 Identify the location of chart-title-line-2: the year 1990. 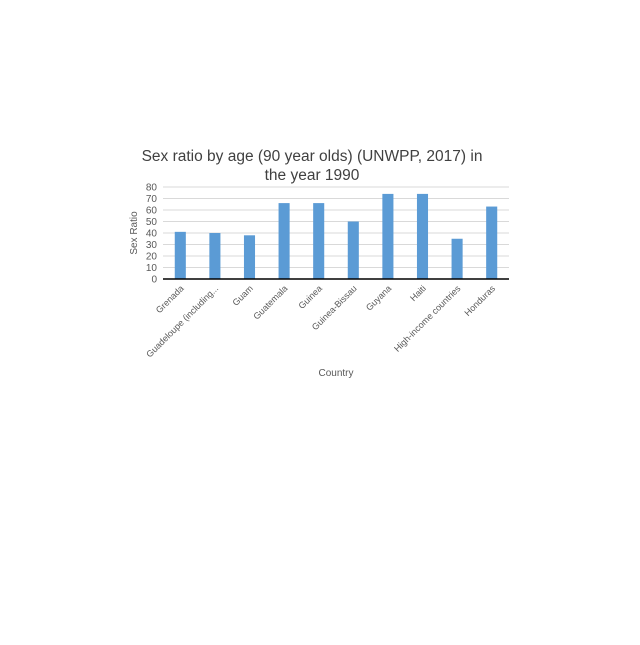
(312, 175).